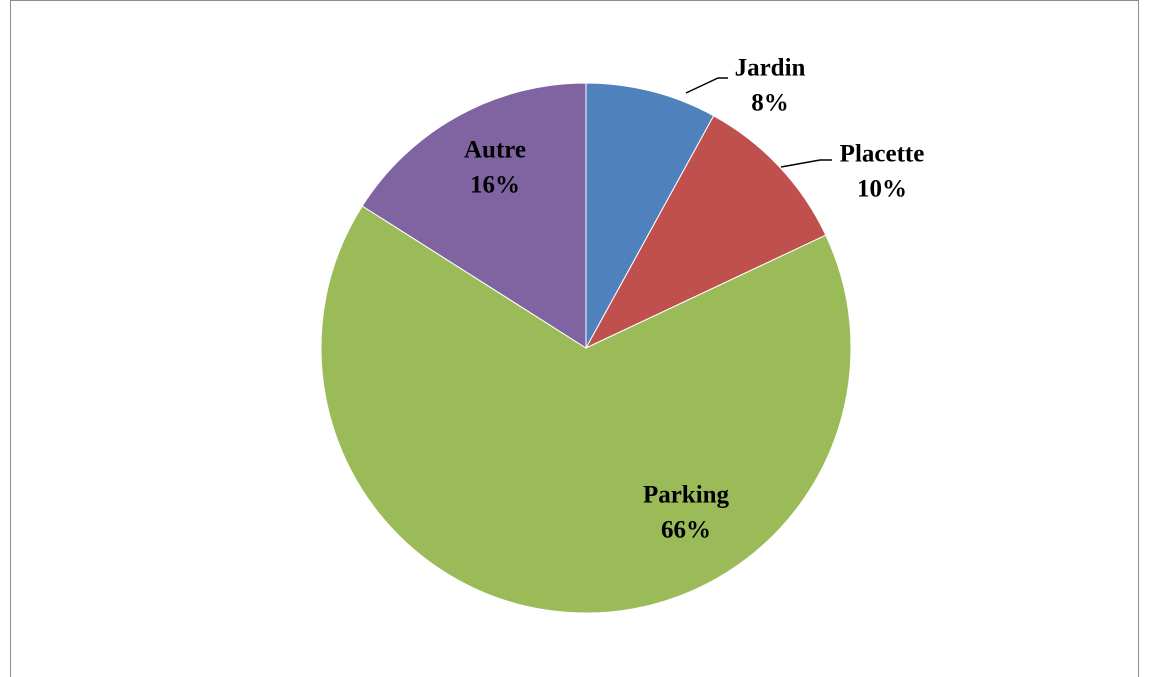 The height and width of the screenshot is (677, 1150). Describe the element at coordinates (882, 154) in the screenshot. I see `slice-label: Placette` at that location.